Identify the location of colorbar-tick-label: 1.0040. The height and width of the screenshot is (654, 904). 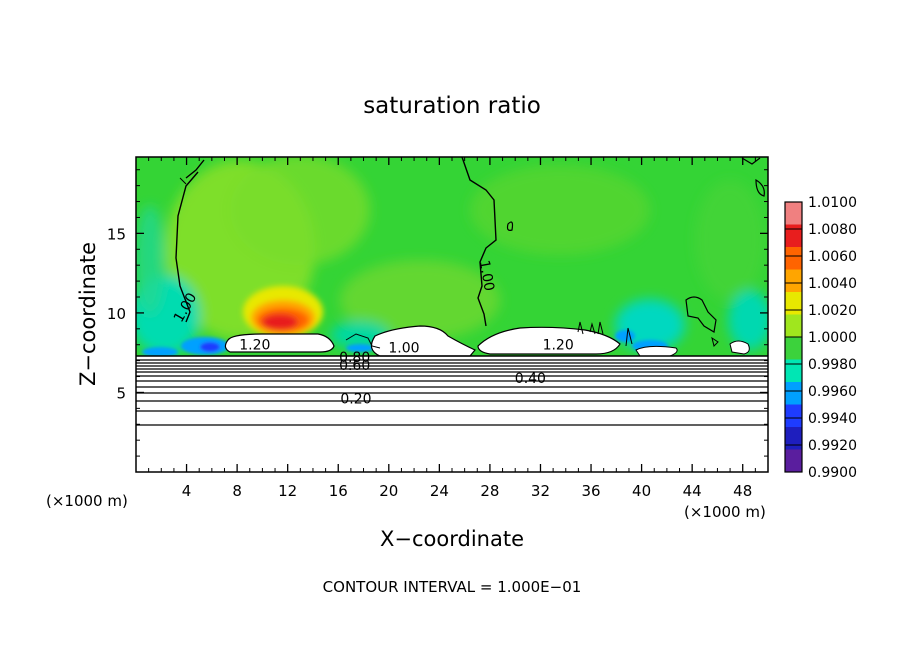
(832, 284).